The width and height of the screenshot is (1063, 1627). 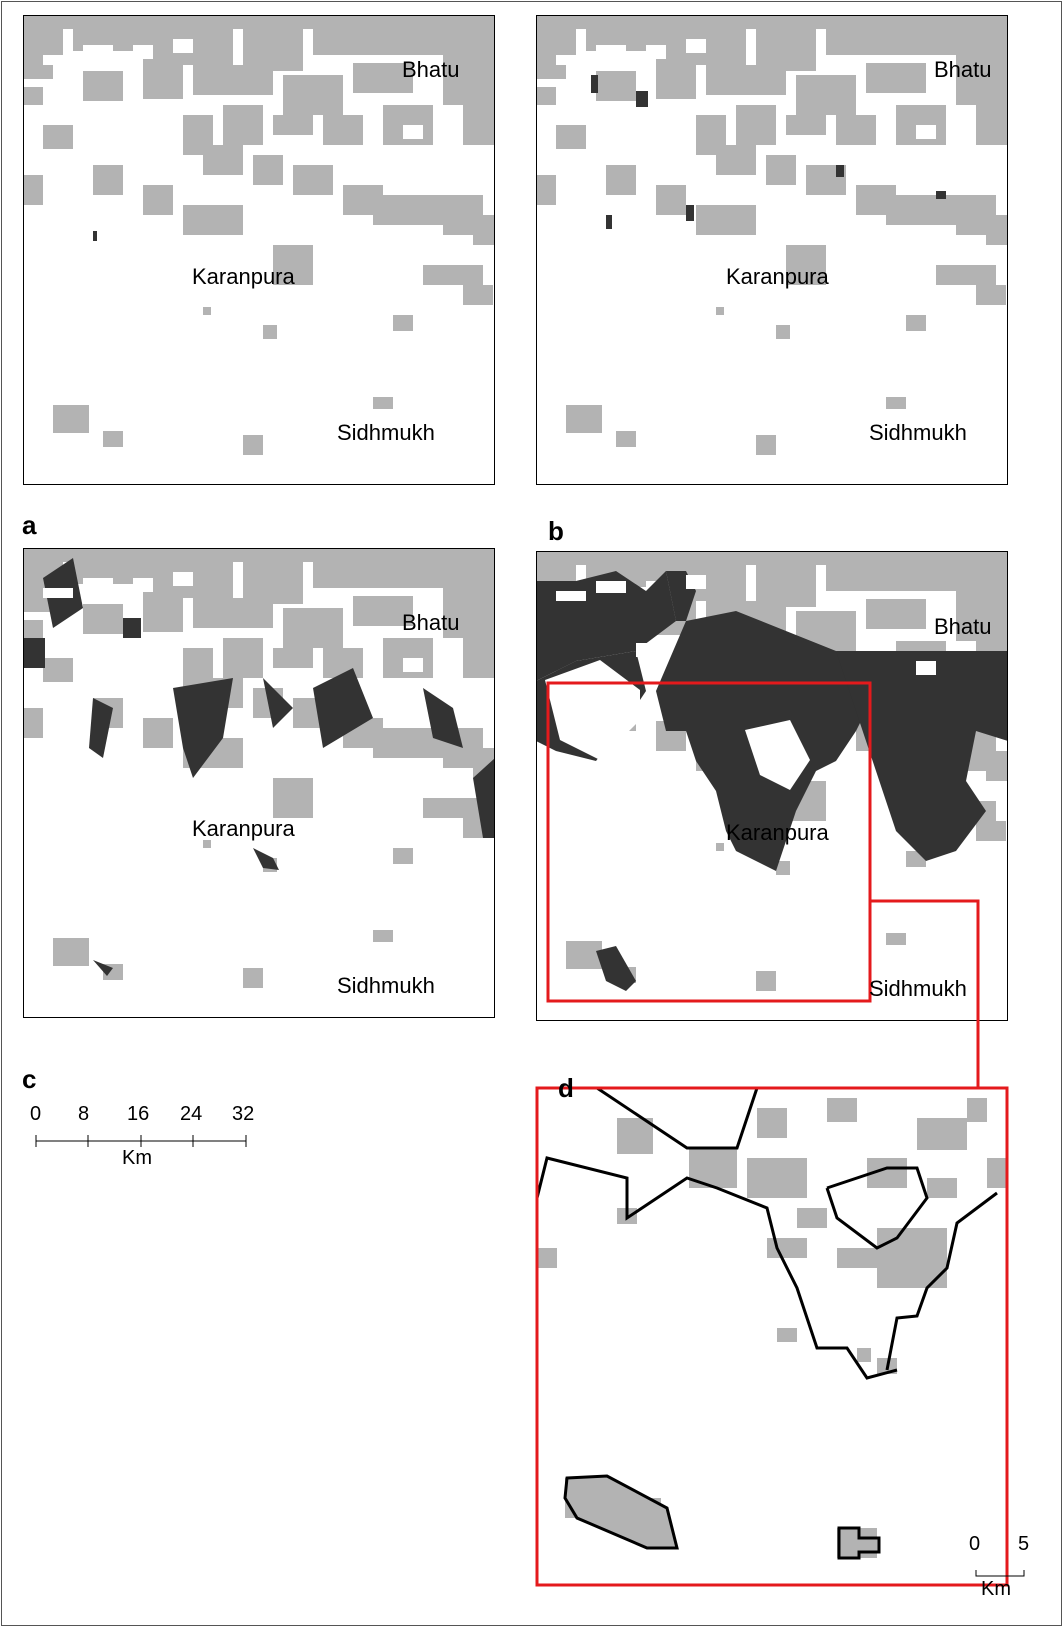 What do you see at coordinates (29, 525) in the screenshot?
I see `panel-letter-a: a` at bounding box center [29, 525].